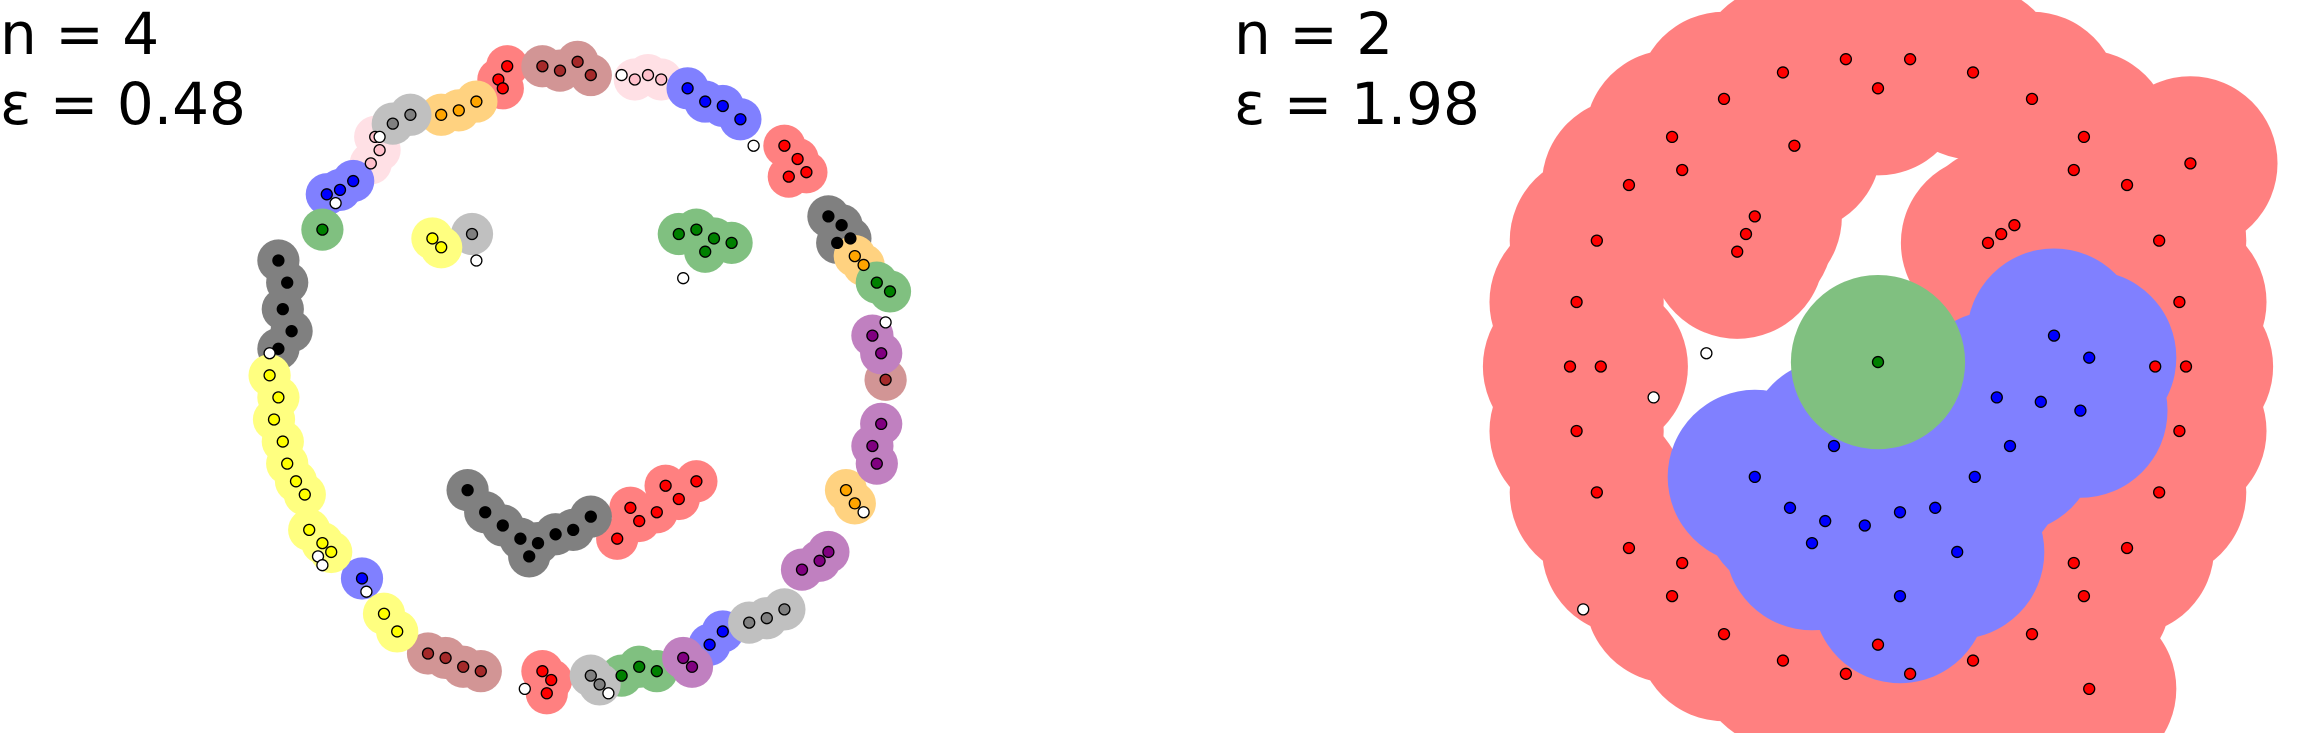 The height and width of the screenshot is (733, 2298). I want to click on chart-title: n = 2, so click(1313, 34).